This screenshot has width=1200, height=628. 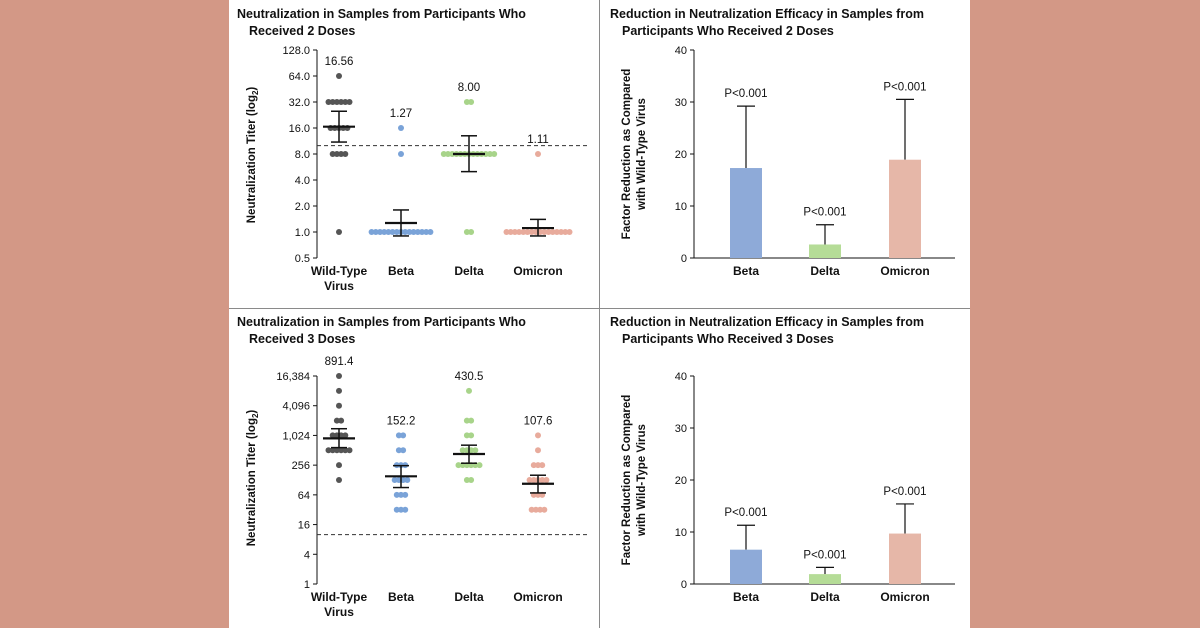 I want to click on chart-title: Received 3 Doses, so click(x=302, y=339).